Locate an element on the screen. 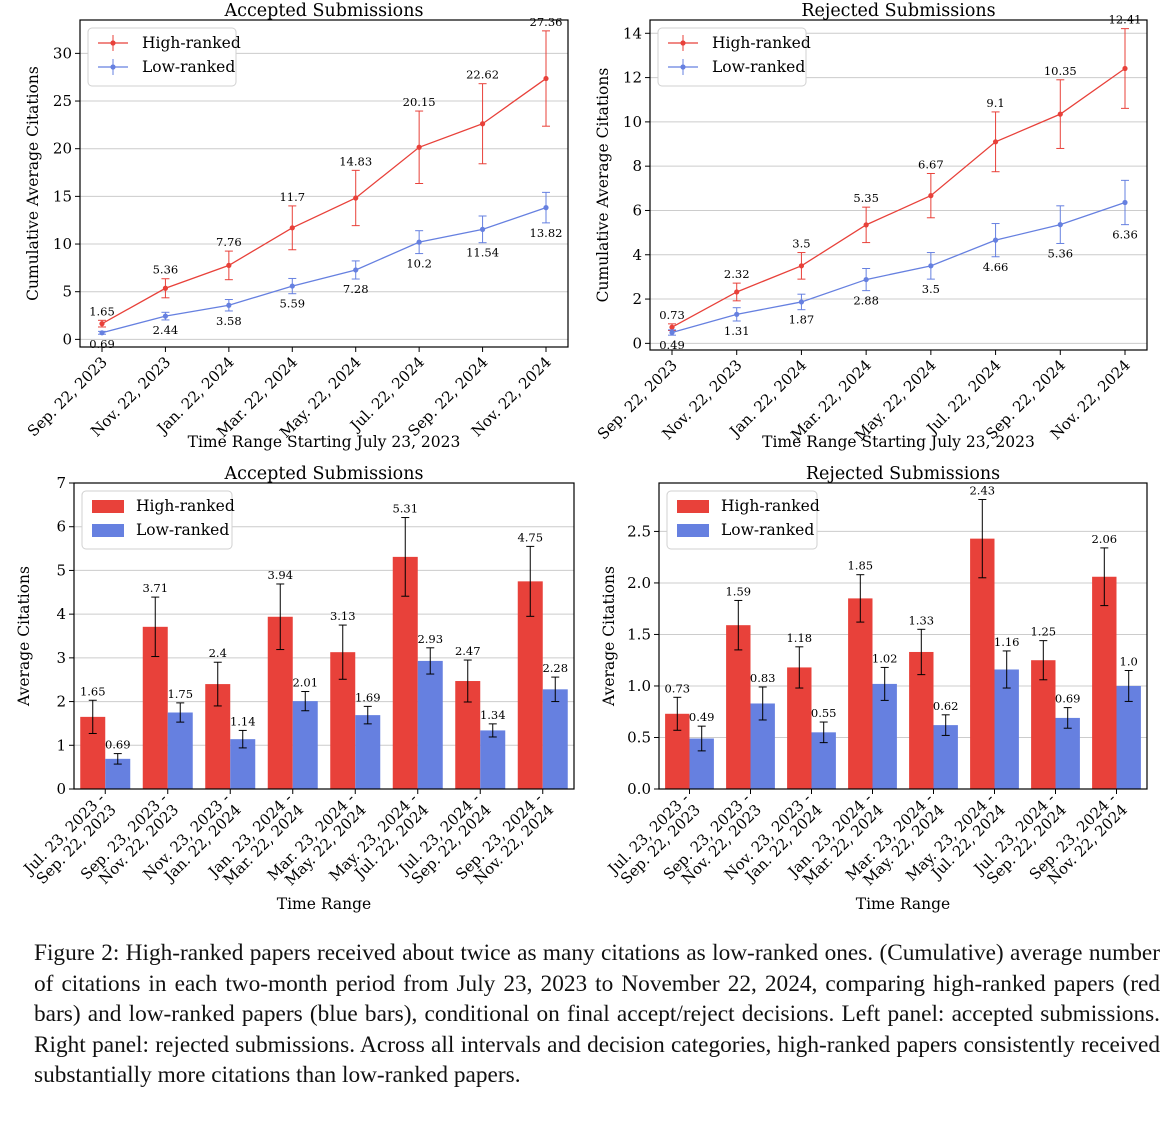  data-label: 1.25 is located at coordinates (1043, 632).